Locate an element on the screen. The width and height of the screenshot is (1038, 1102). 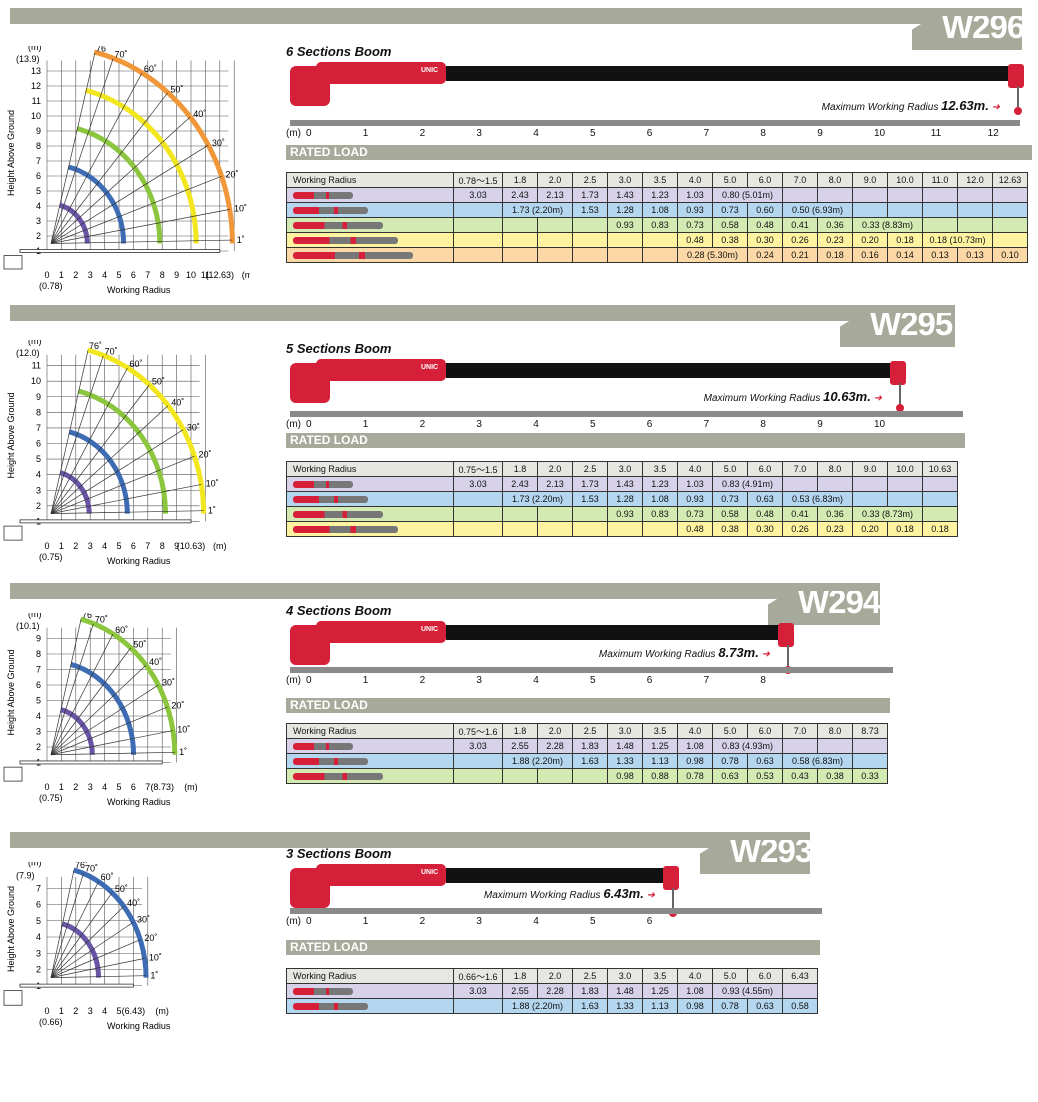
table-row: 0.98 0.88 0.78 0.63 0.53 0.43 0.38 0.33 is located at coordinates (587, 776).